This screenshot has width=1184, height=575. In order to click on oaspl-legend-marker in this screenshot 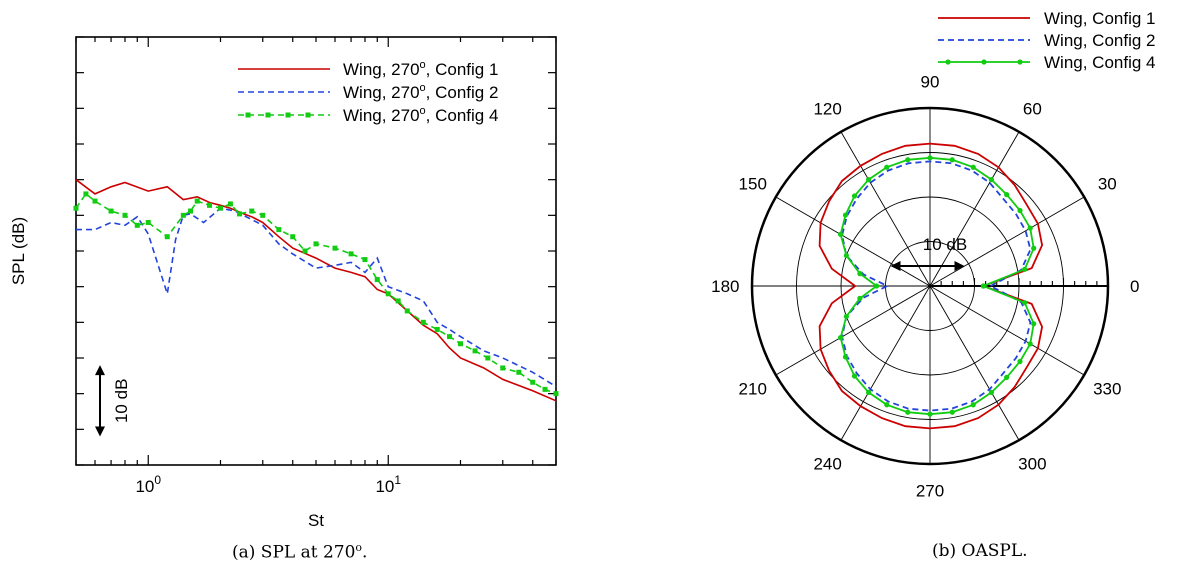, I will do `click(947, 61)`.